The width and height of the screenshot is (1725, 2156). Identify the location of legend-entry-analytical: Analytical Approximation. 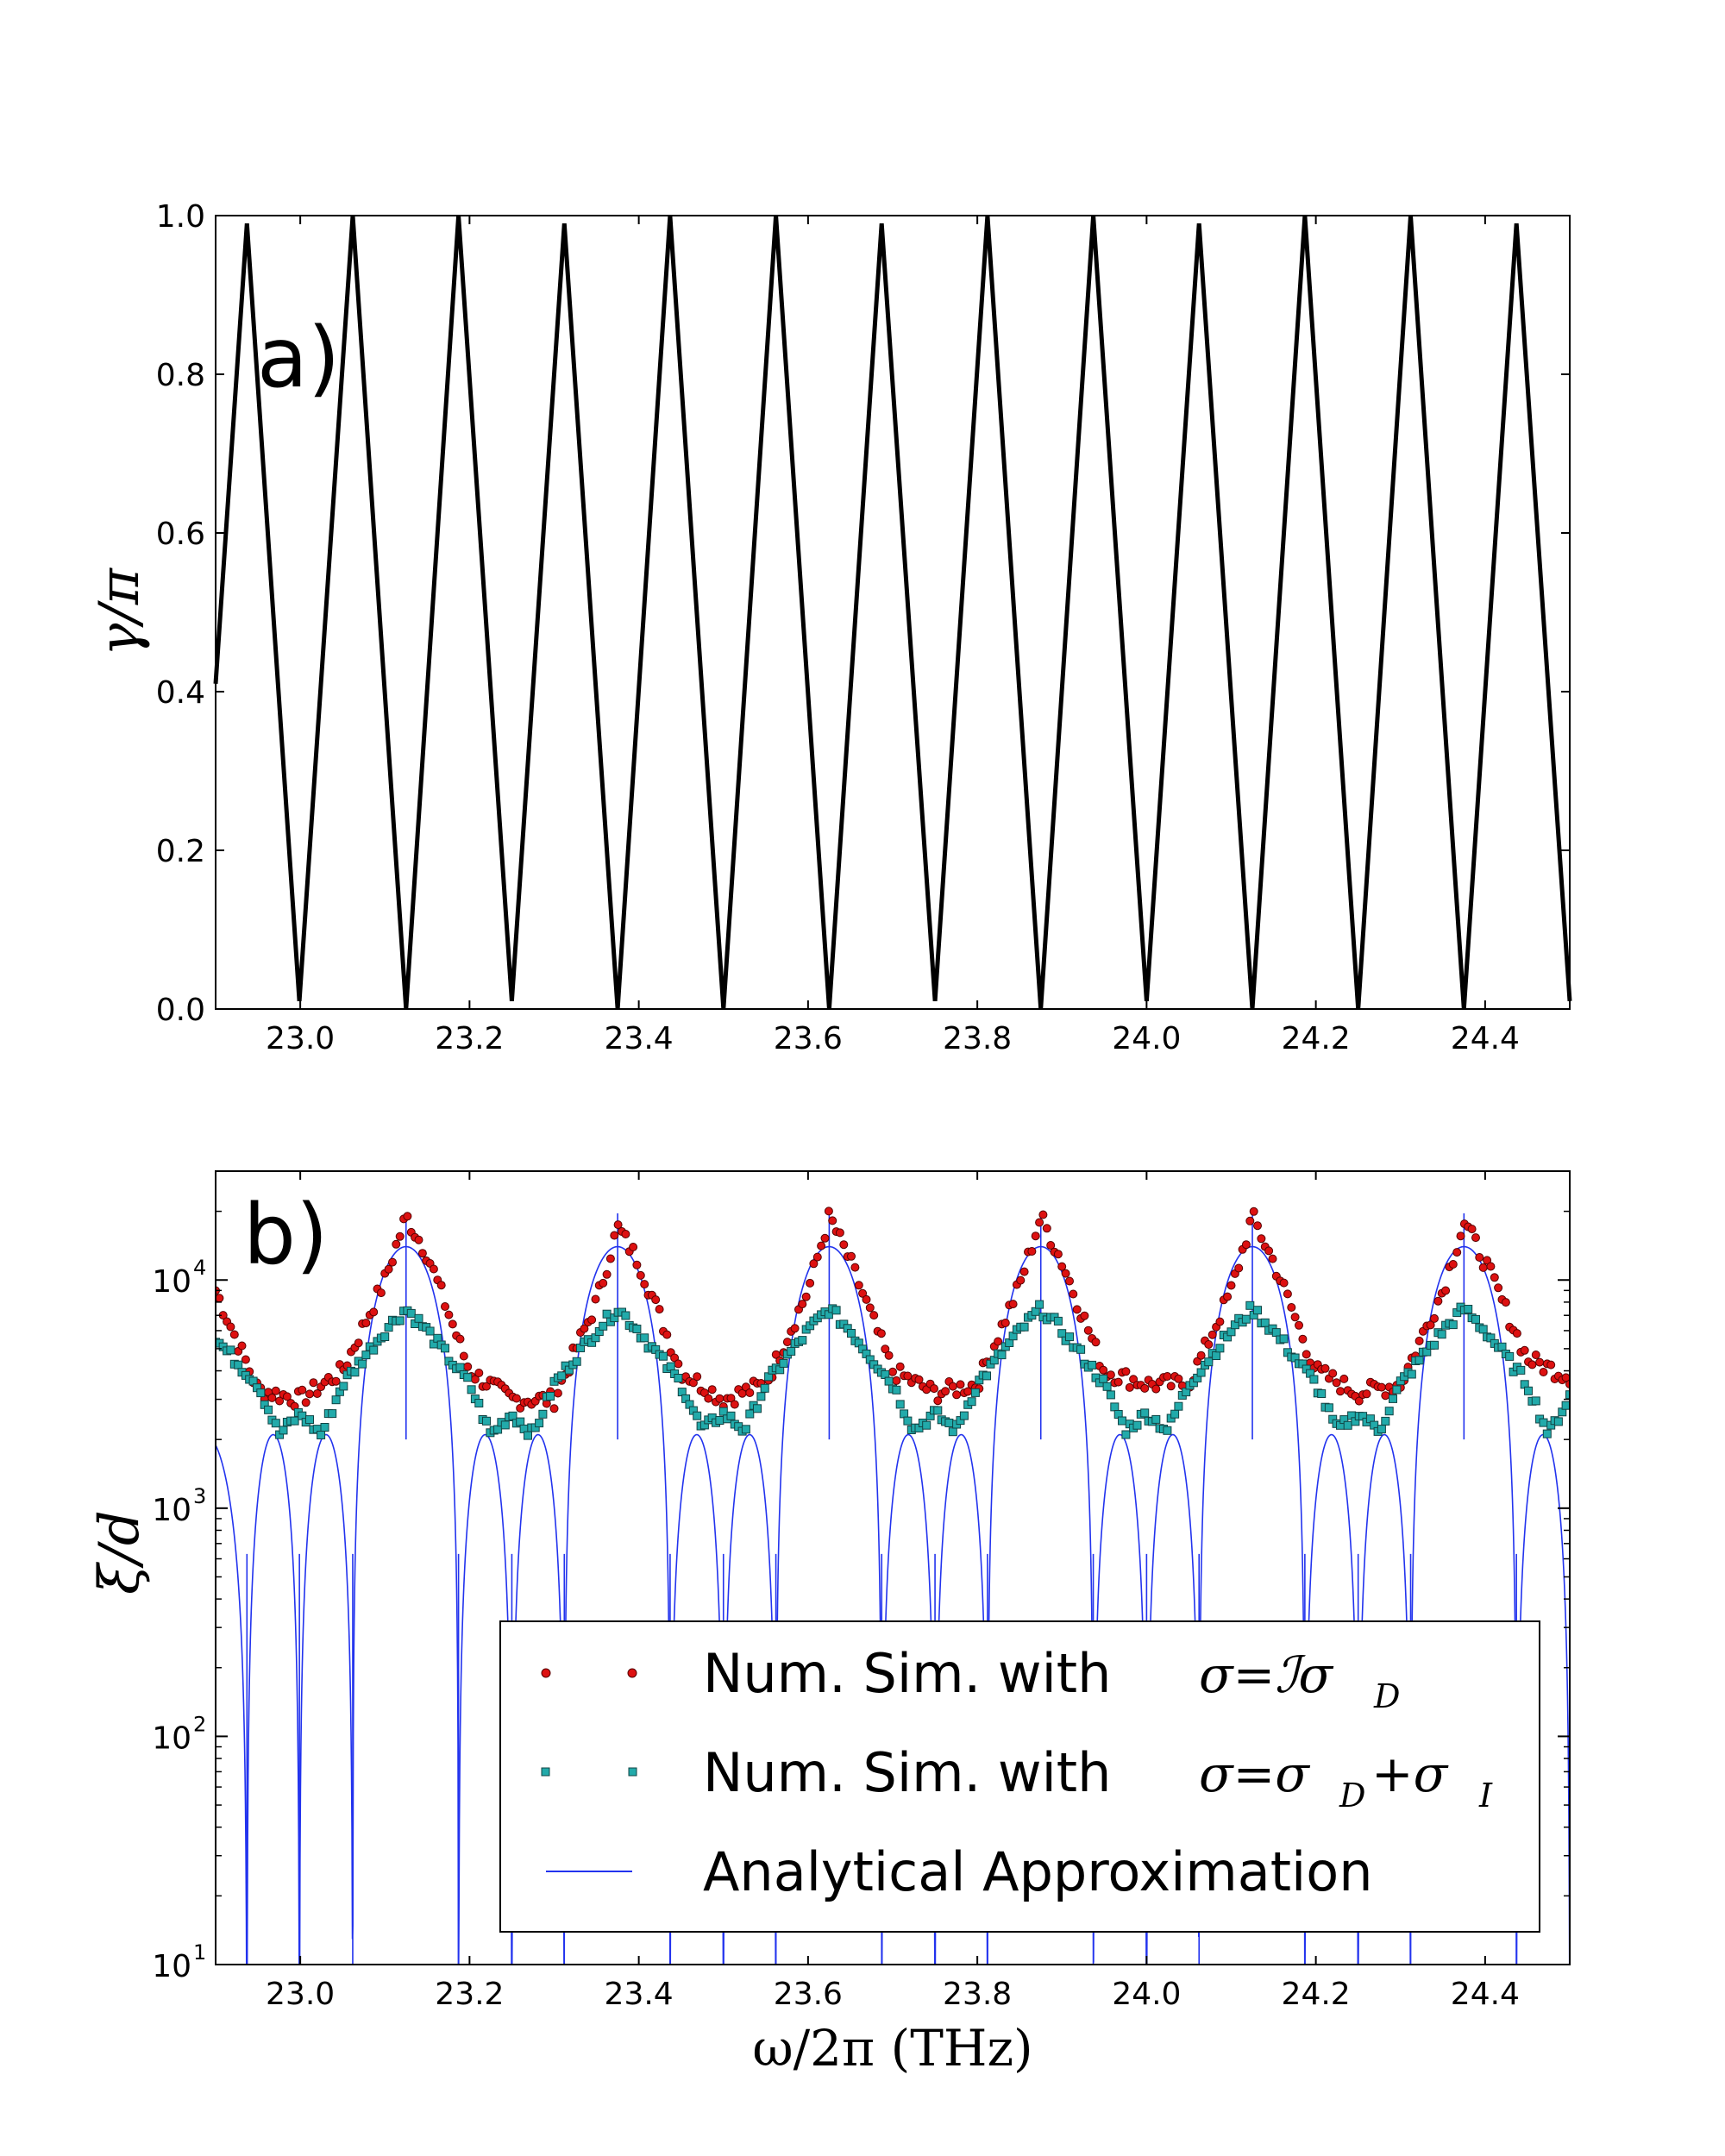
(959, 1871).